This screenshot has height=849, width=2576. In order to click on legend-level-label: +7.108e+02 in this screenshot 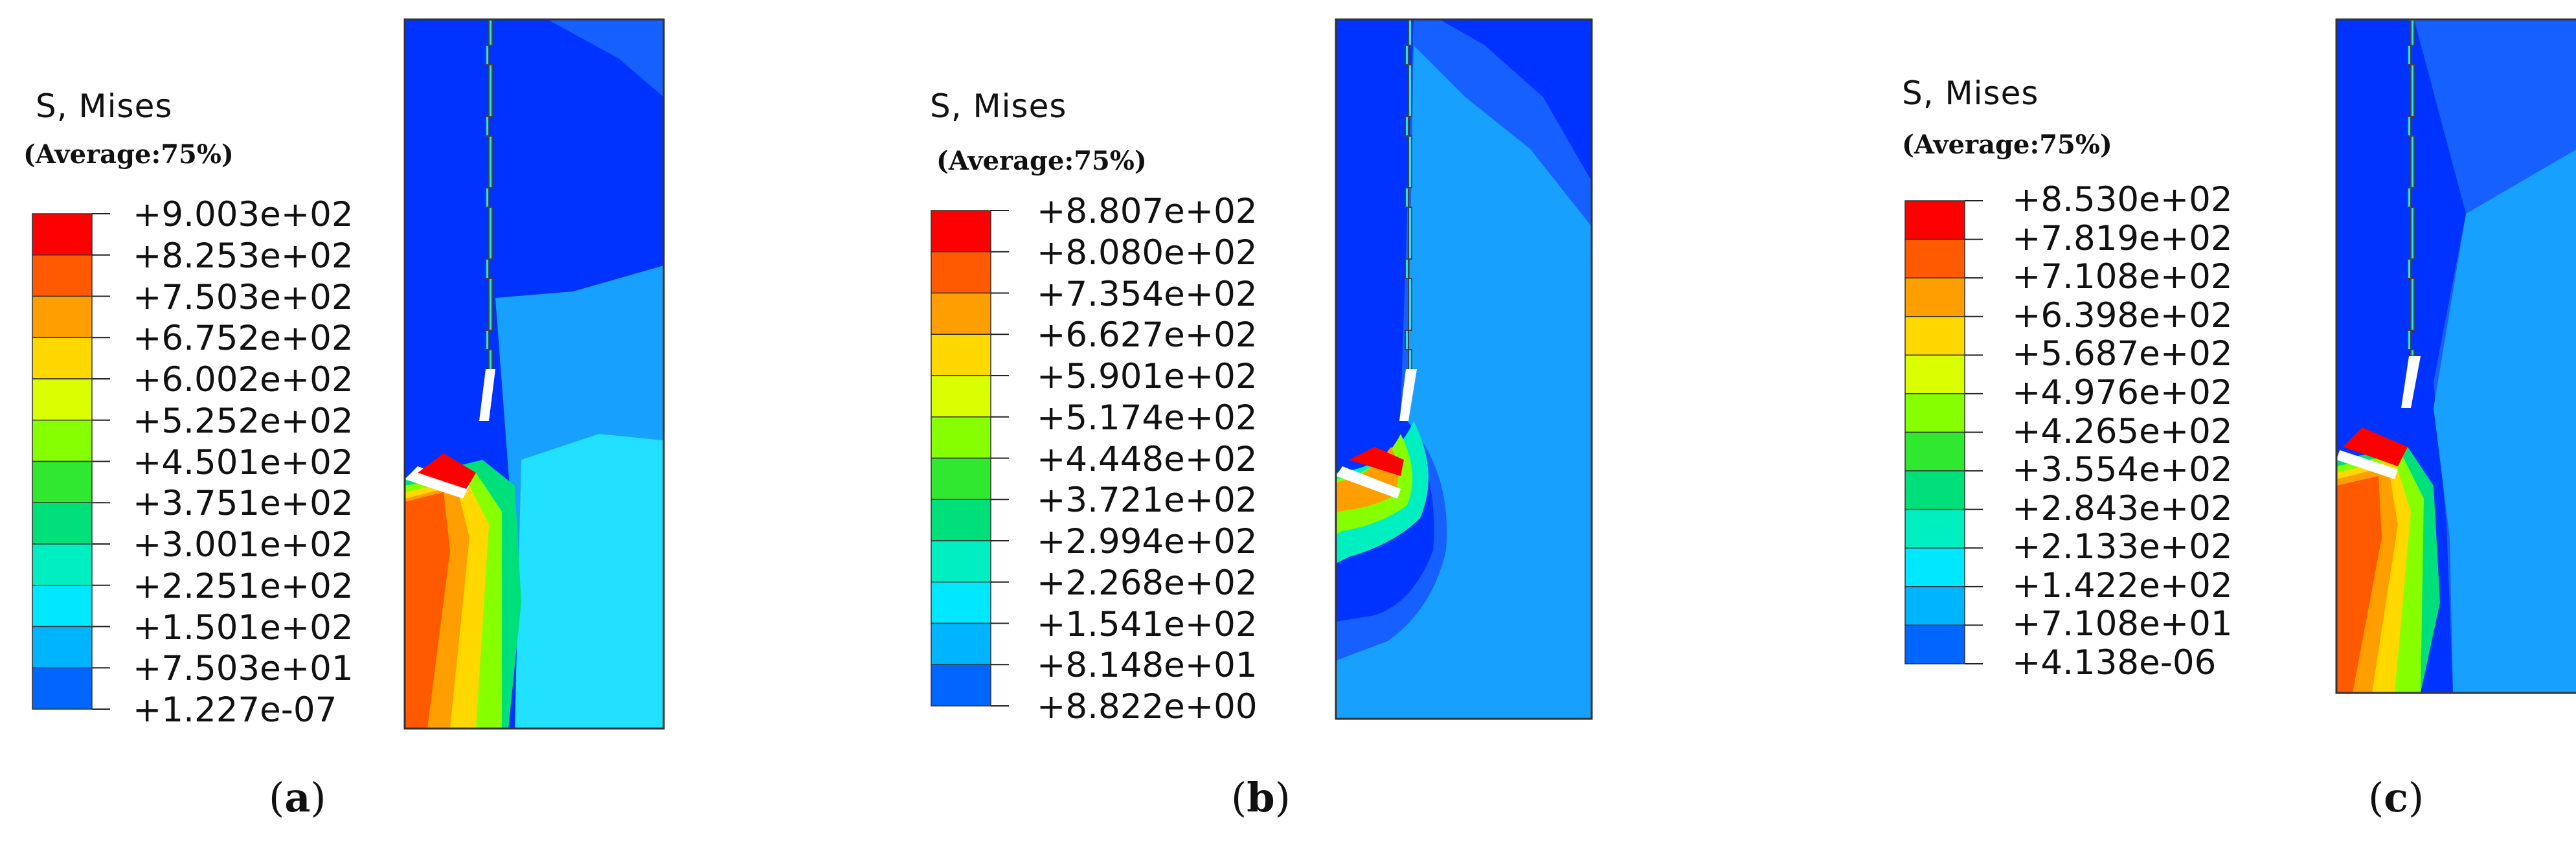, I will do `click(2122, 277)`.